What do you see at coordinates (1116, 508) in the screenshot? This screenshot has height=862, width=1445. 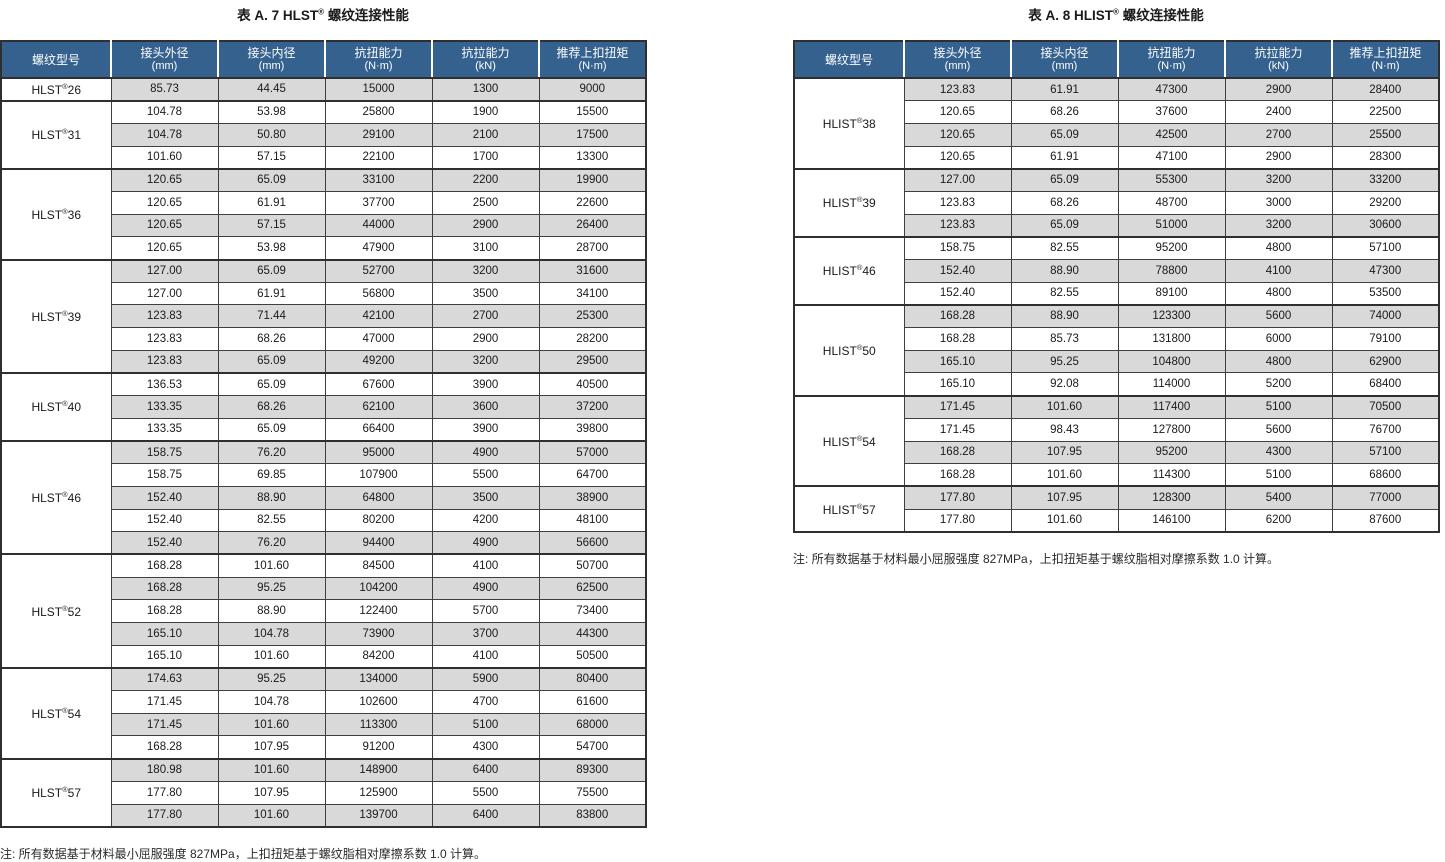 I see `table-row: HLIST®57 177.80 107.95 128300 5400 77000` at bounding box center [1116, 508].